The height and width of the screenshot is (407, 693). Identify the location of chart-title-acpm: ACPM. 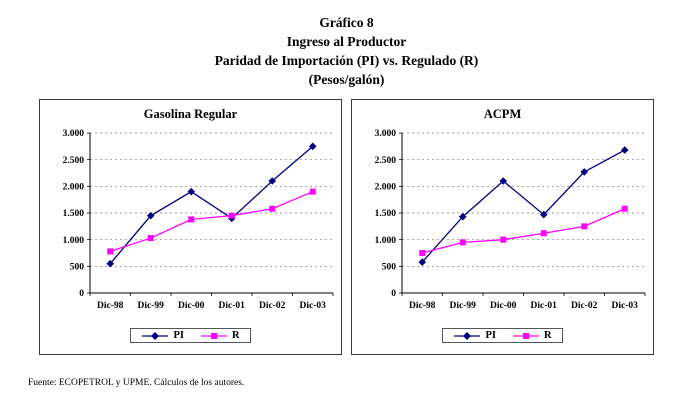
(502, 114).